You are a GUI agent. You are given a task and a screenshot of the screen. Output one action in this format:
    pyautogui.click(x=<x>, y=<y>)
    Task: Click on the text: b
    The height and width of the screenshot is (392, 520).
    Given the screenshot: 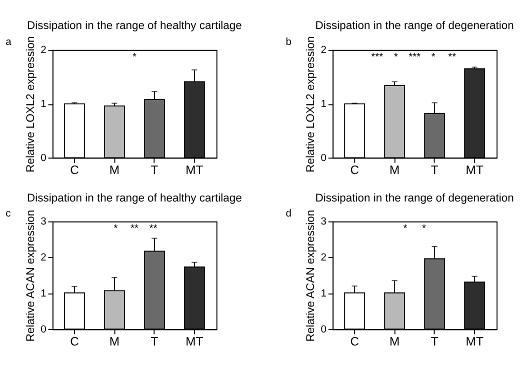 What is the action you would take?
    pyautogui.click(x=289, y=42)
    